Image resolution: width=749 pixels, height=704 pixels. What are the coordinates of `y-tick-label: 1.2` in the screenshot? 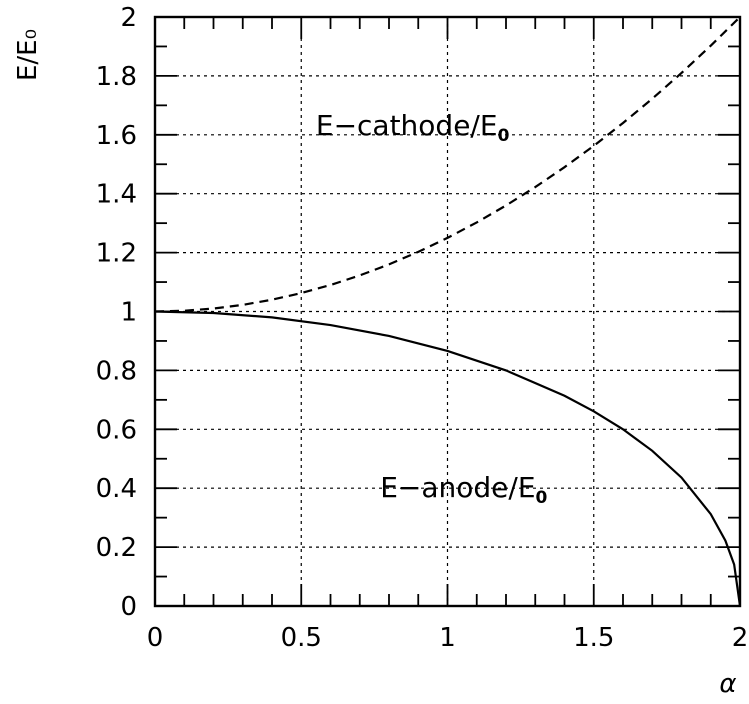 It's located at (116, 254).